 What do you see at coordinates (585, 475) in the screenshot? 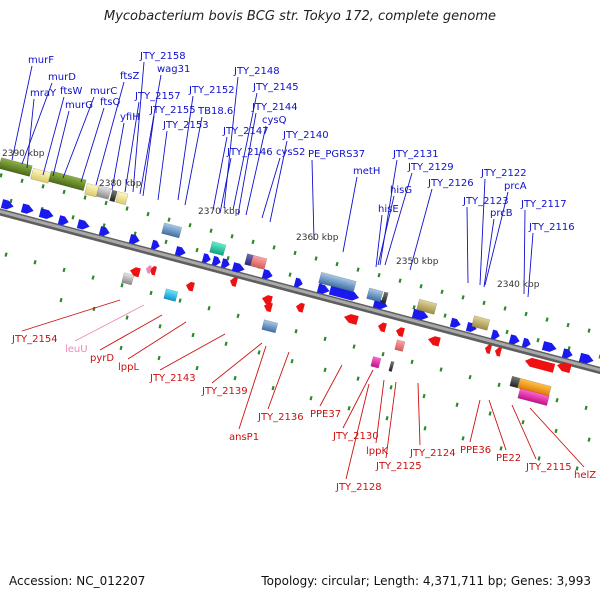
I see `gene-label-helz: helZ` at bounding box center [585, 475].